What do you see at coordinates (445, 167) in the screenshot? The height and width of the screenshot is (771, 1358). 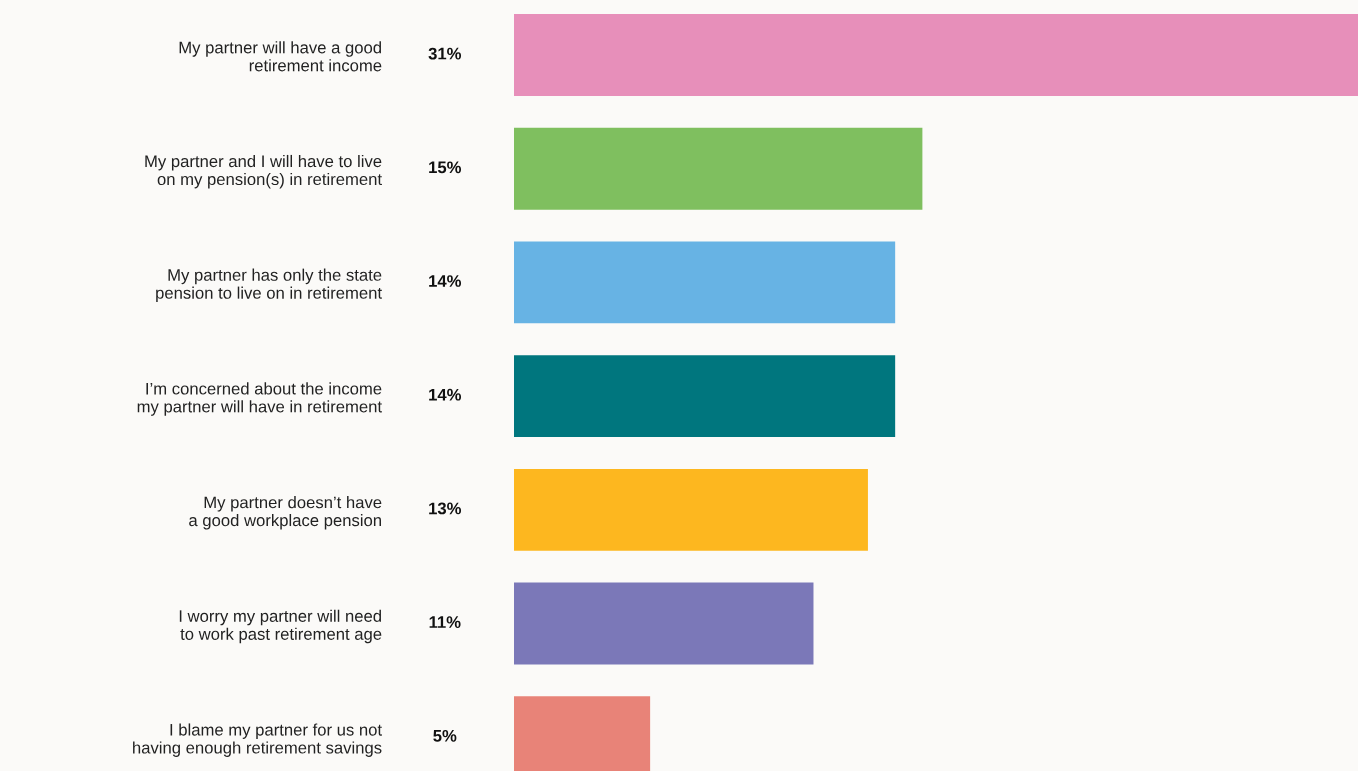 I see `data-label: 15%` at bounding box center [445, 167].